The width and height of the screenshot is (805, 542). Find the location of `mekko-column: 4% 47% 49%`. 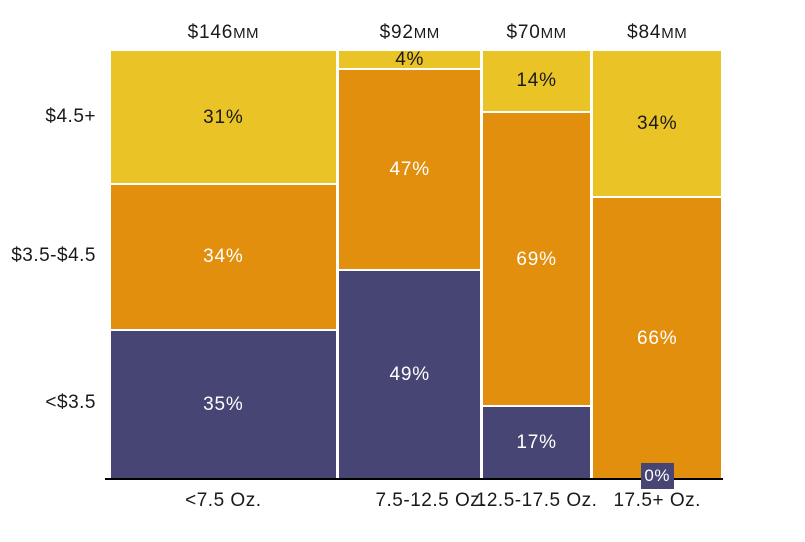

mekko-column: 4% 47% 49% is located at coordinates (410, 263).